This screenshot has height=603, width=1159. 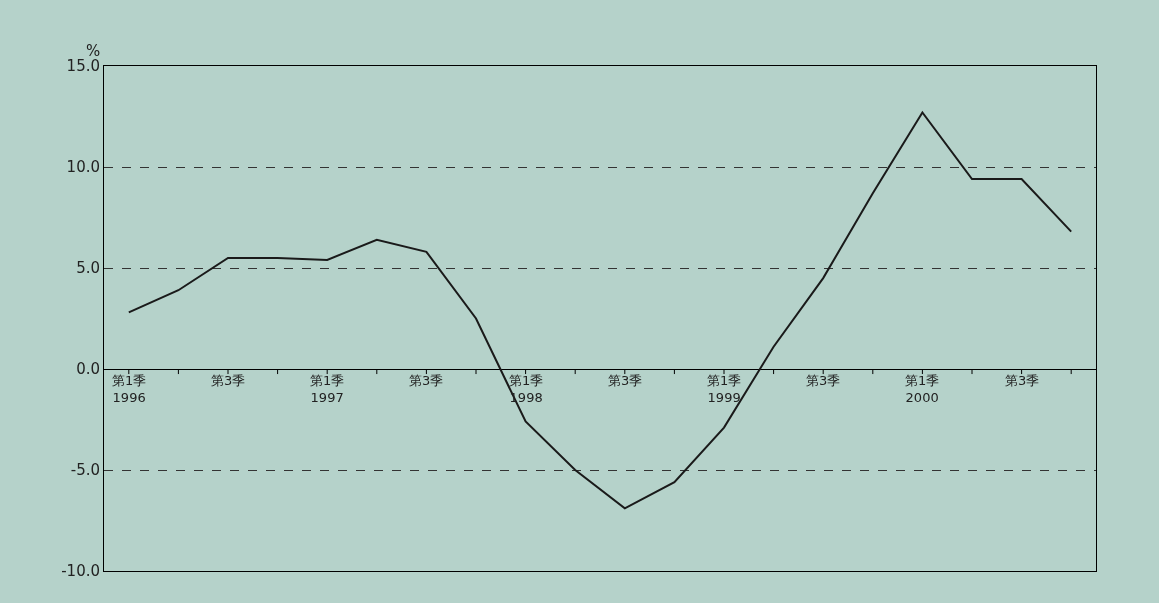 What do you see at coordinates (83, 167) in the screenshot?
I see `y-tick-label: 10.0` at bounding box center [83, 167].